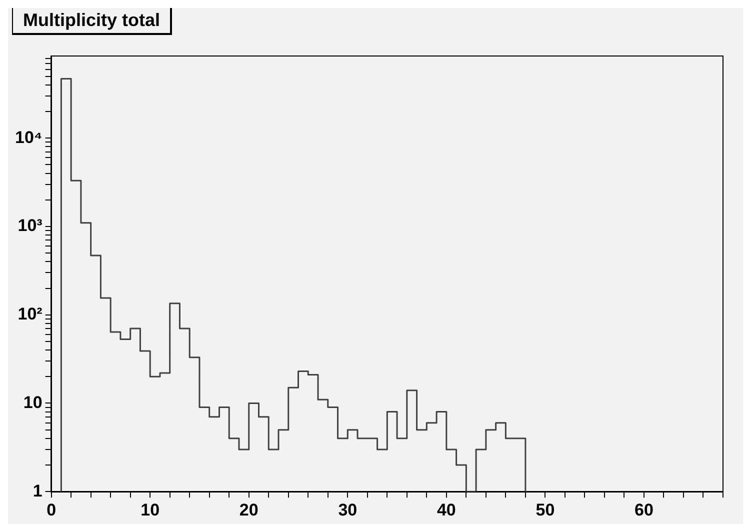 The height and width of the screenshot is (532, 751). I want to click on chart-title: Multiplicity total, so click(92, 21).